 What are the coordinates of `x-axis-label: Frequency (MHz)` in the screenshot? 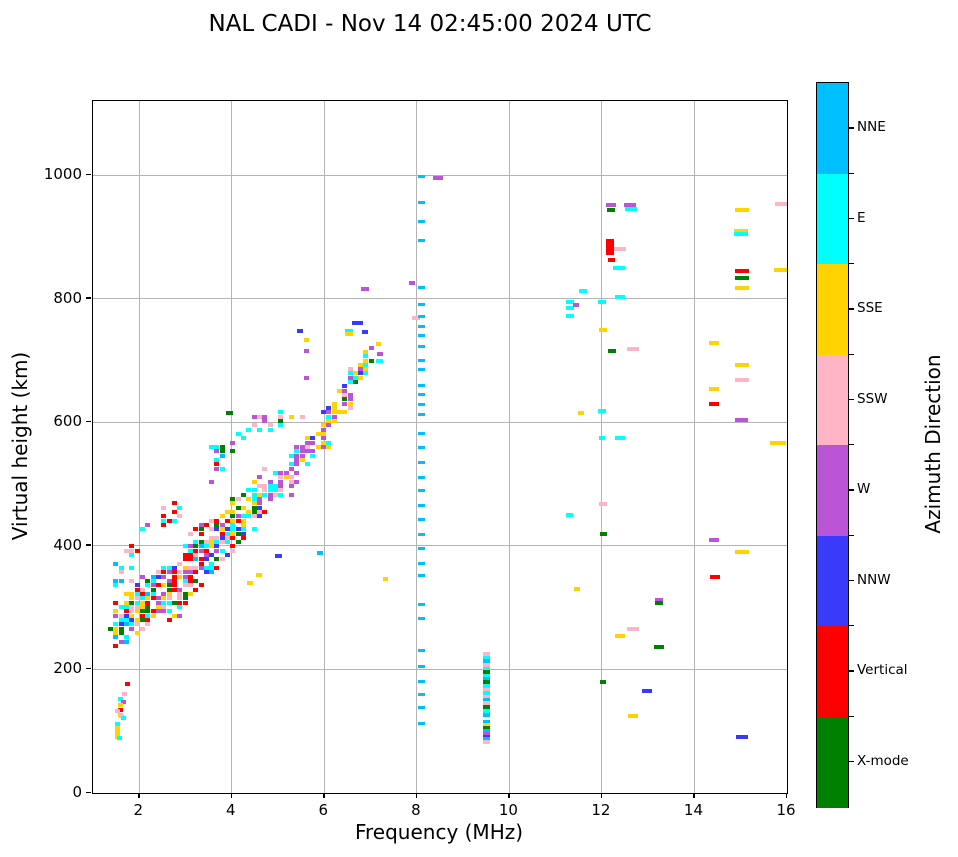 It's located at (439, 832).